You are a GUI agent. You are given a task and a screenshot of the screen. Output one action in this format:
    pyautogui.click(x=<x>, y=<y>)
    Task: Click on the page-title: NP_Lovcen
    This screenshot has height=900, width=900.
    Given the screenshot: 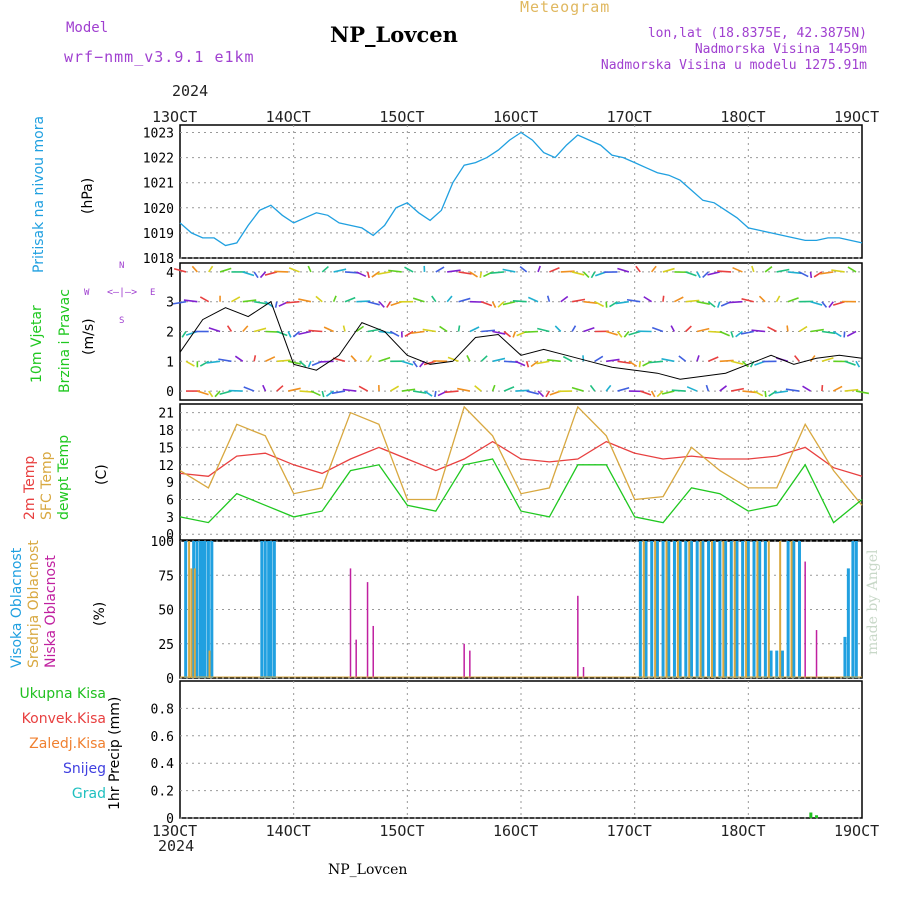 What is the action you would take?
    pyautogui.click(x=394, y=34)
    